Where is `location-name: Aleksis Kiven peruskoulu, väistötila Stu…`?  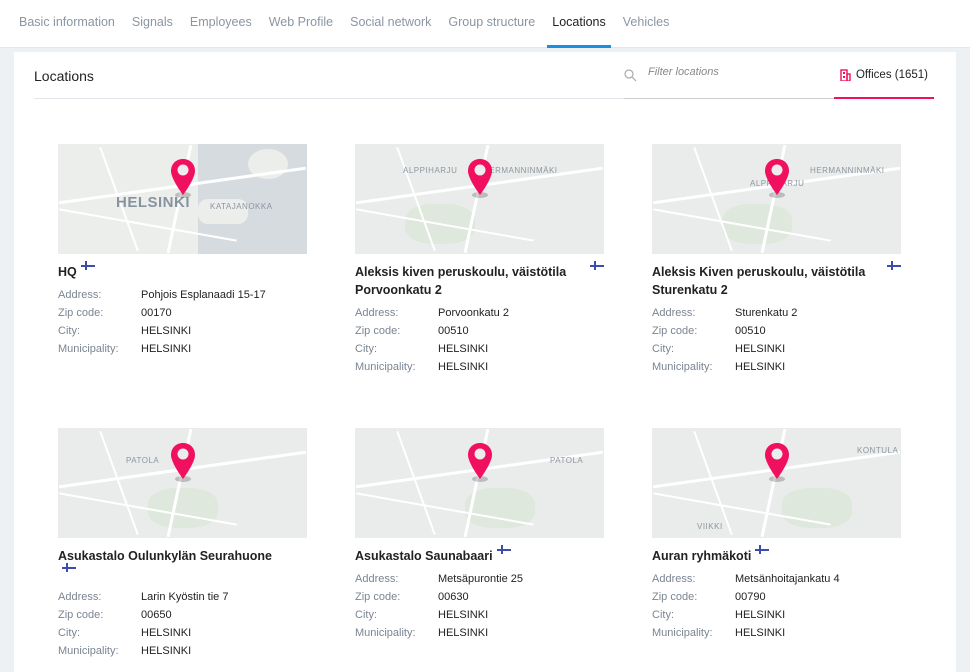 location-name: Aleksis Kiven peruskoulu, väistötila Stu… is located at coordinates (776, 280).